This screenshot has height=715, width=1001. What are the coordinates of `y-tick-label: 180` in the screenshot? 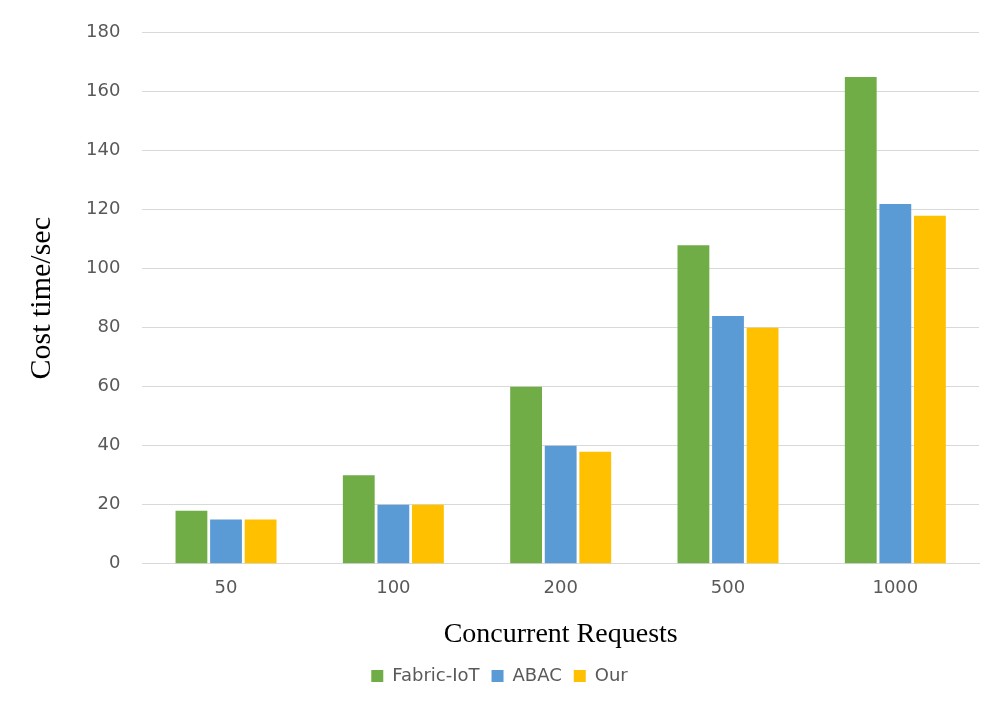 It's located at (103, 31).